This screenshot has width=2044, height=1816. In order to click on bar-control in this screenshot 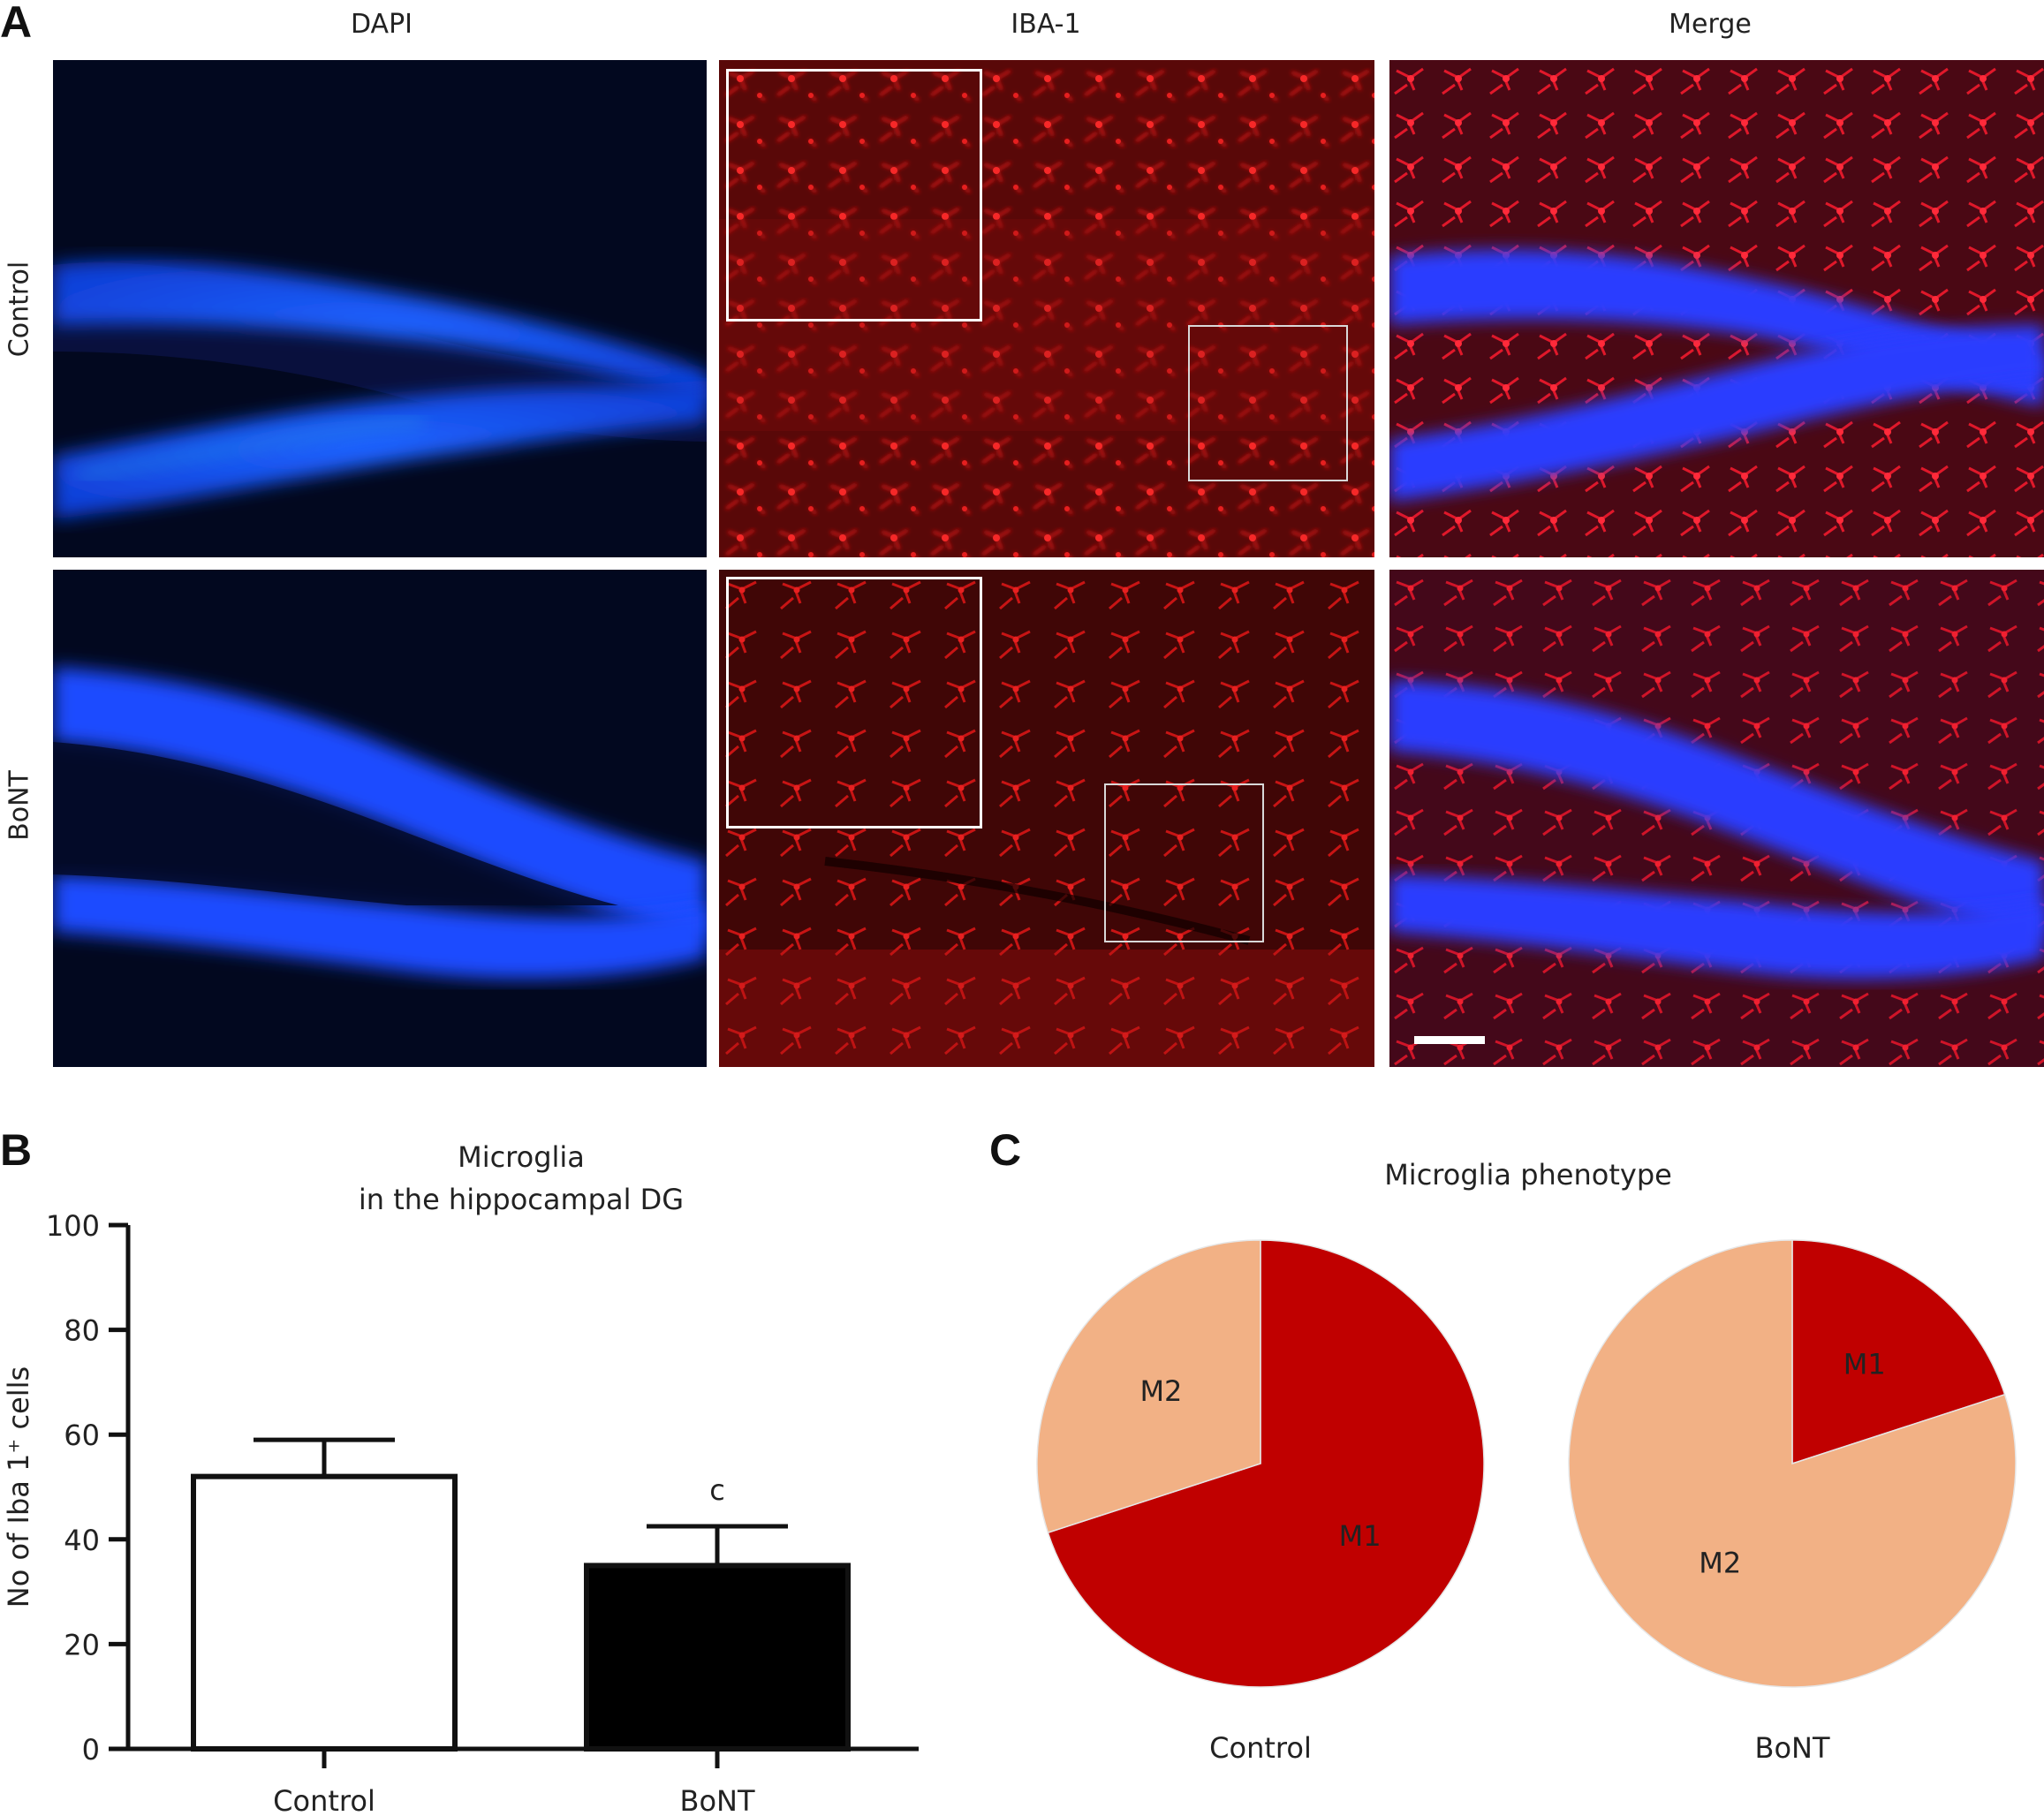, I will do `click(324, 1612)`.